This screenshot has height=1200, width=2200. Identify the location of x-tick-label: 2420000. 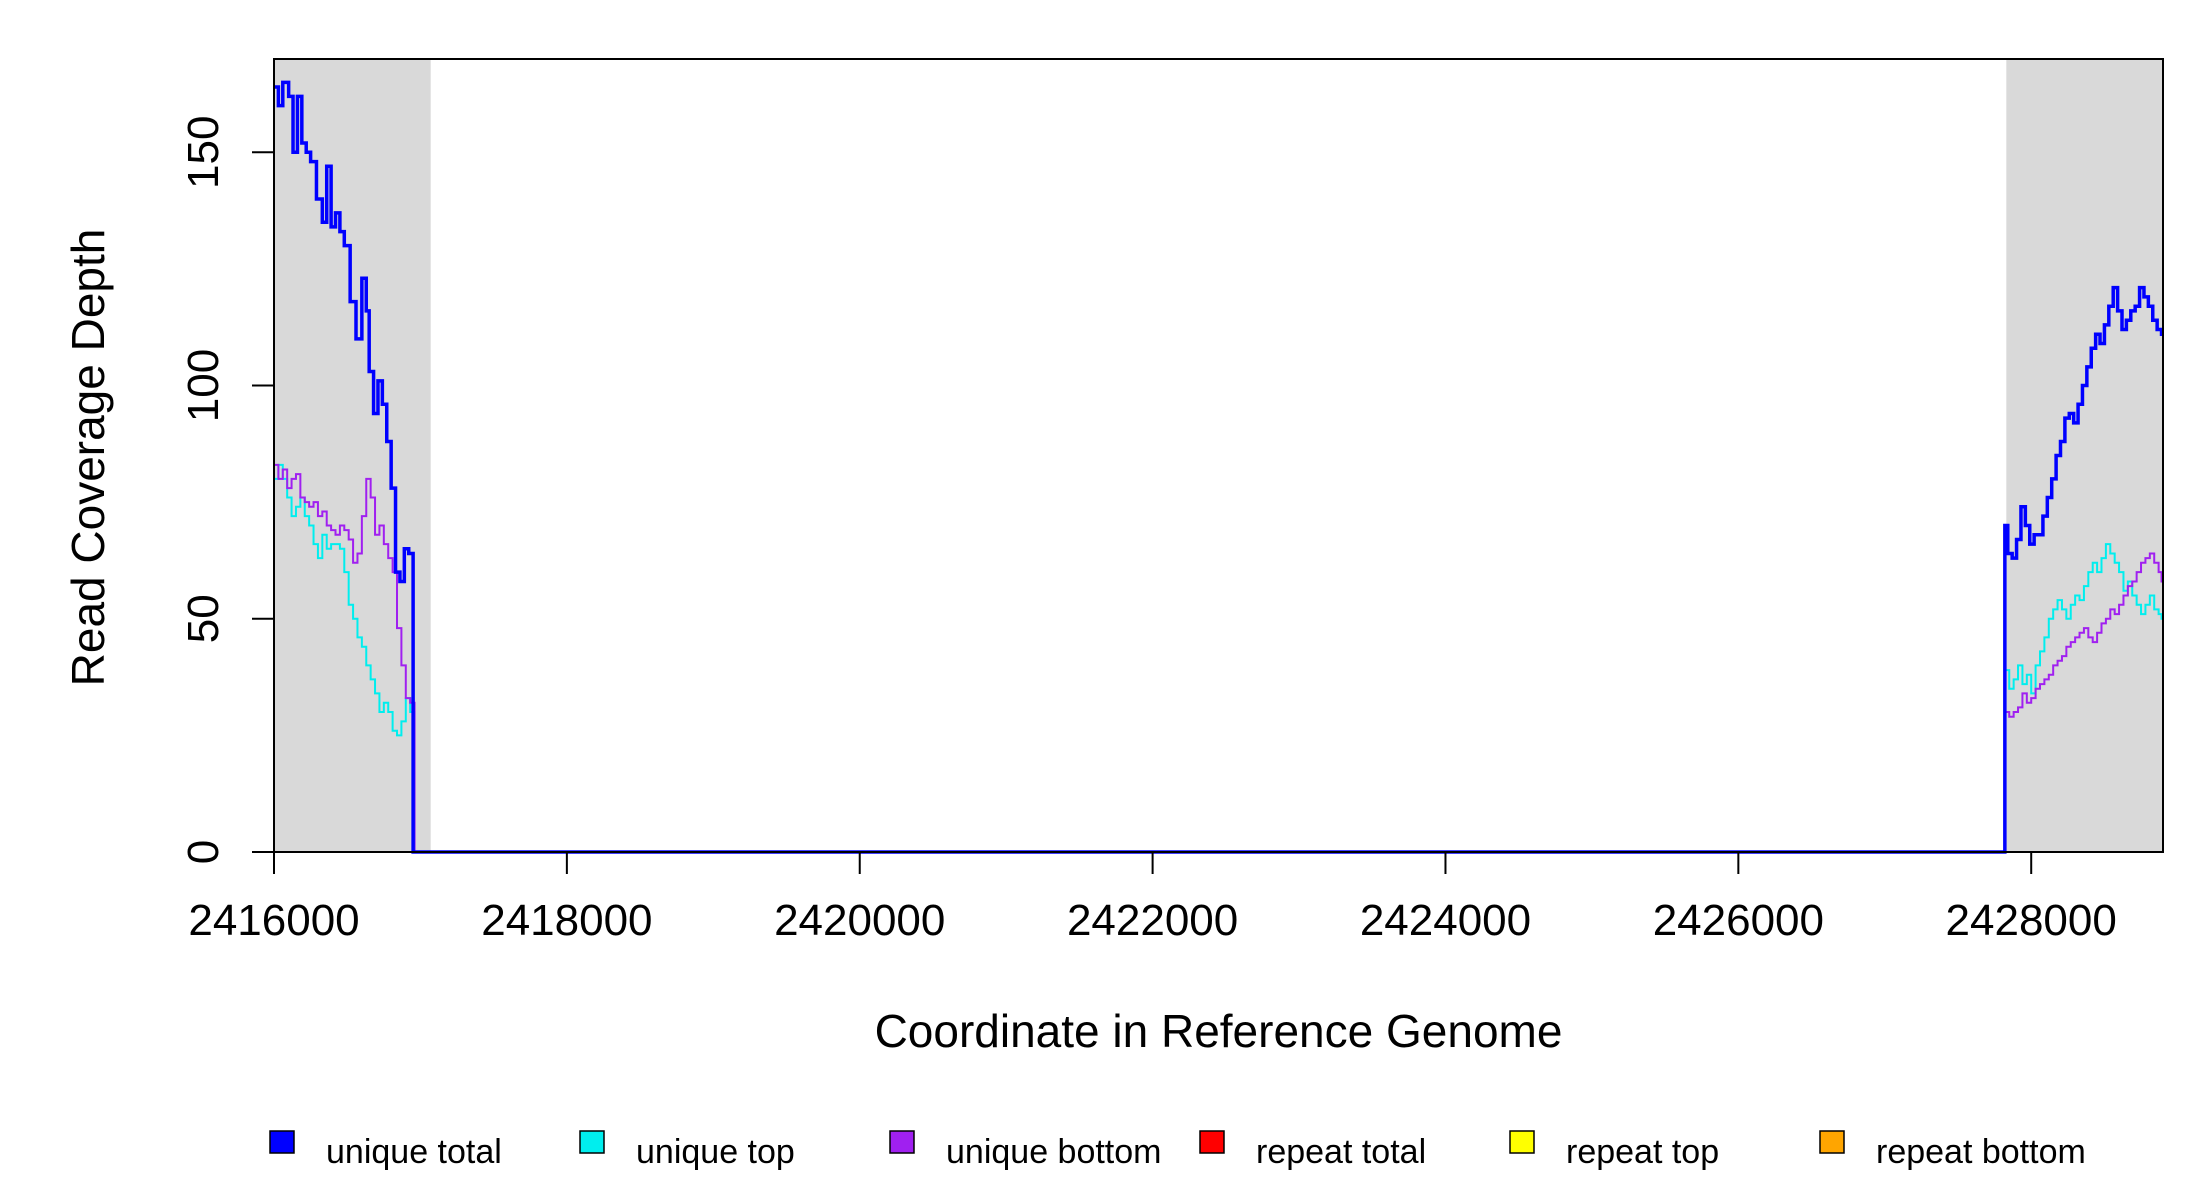
(859, 920).